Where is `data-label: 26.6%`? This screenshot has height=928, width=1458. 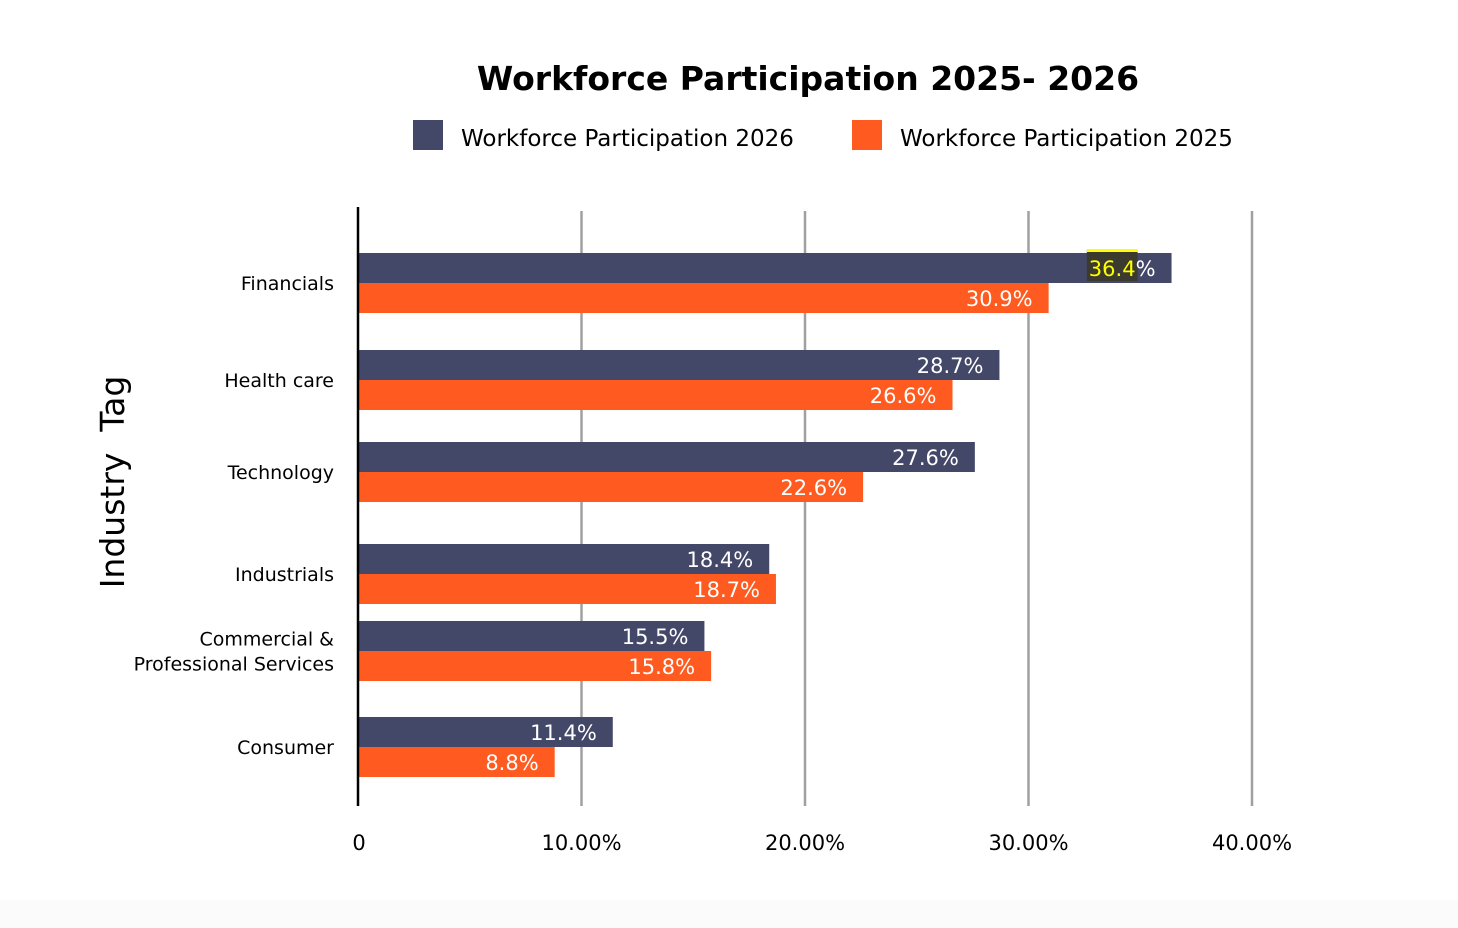
data-label: 26.6% is located at coordinates (903, 396).